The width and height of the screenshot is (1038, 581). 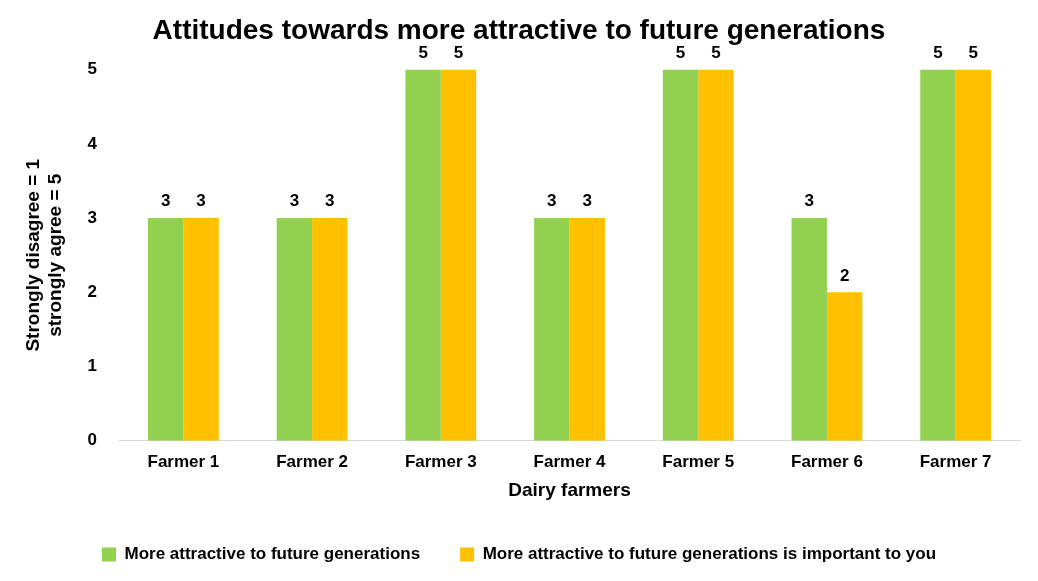 What do you see at coordinates (955, 461) in the screenshot?
I see `x-tick-label: Farmer 7` at bounding box center [955, 461].